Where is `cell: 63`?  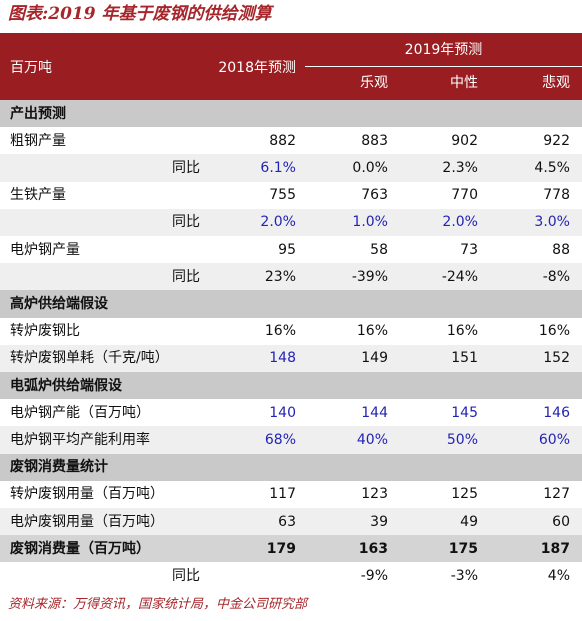 cell: 63 is located at coordinates (287, 521).